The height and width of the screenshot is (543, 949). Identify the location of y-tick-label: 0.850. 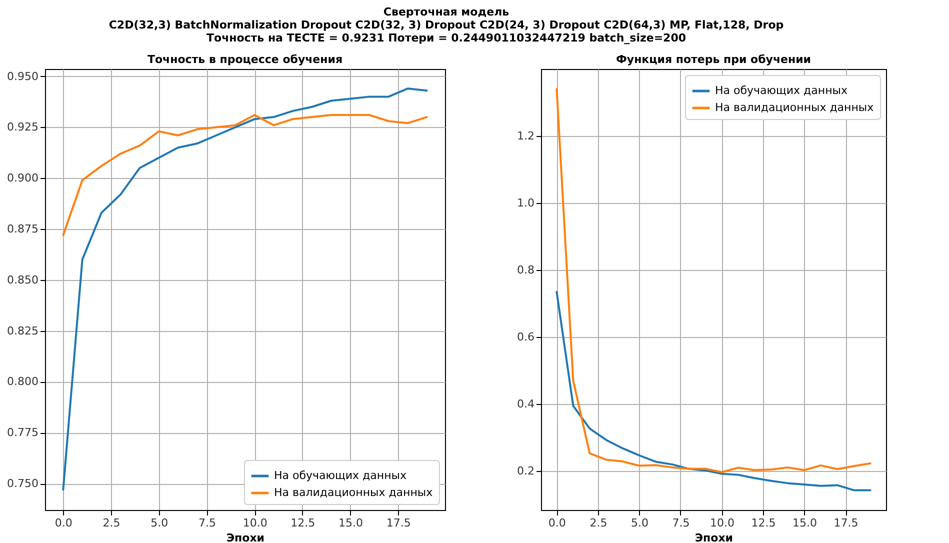
(22, 279).